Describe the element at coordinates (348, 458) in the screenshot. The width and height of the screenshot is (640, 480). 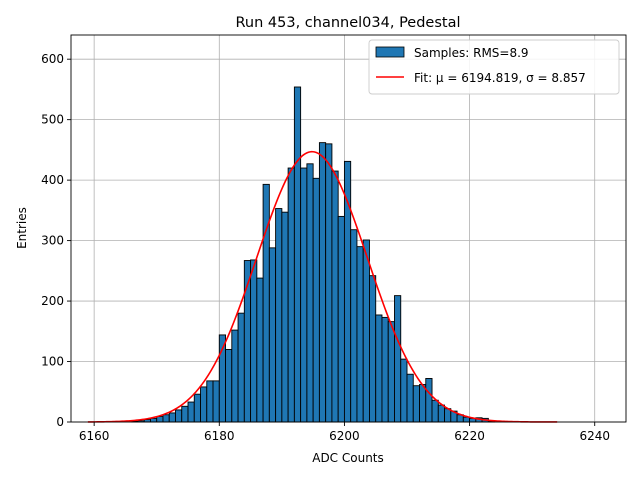
I see `x-axis-label: ADC Counts` at that location.